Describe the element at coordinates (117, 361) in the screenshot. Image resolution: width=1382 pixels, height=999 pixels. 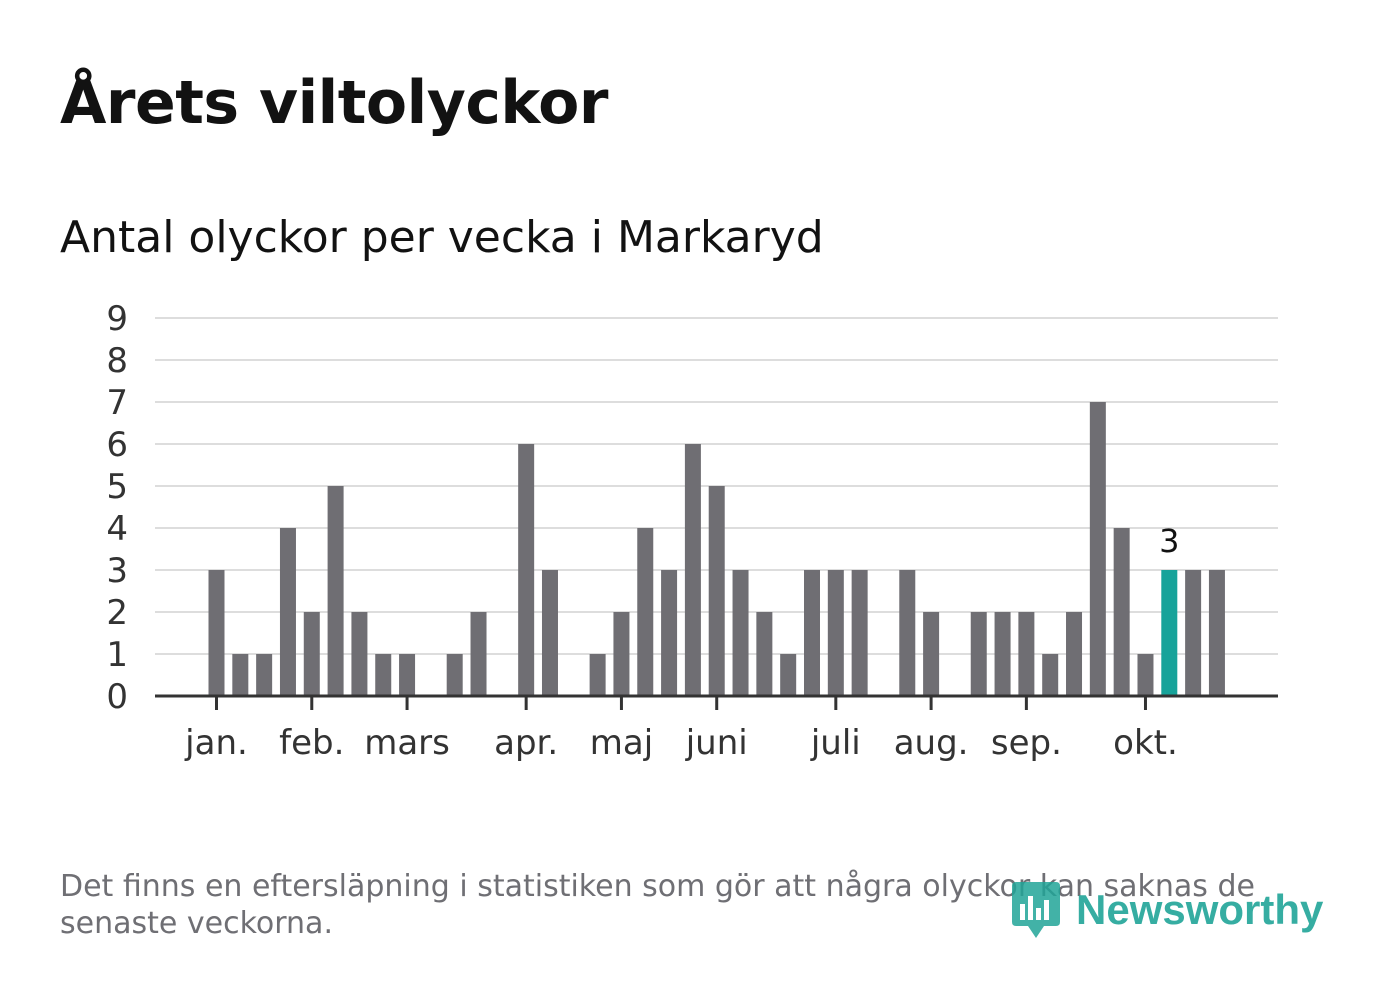
I see `y-tick-label: 8` at that location.